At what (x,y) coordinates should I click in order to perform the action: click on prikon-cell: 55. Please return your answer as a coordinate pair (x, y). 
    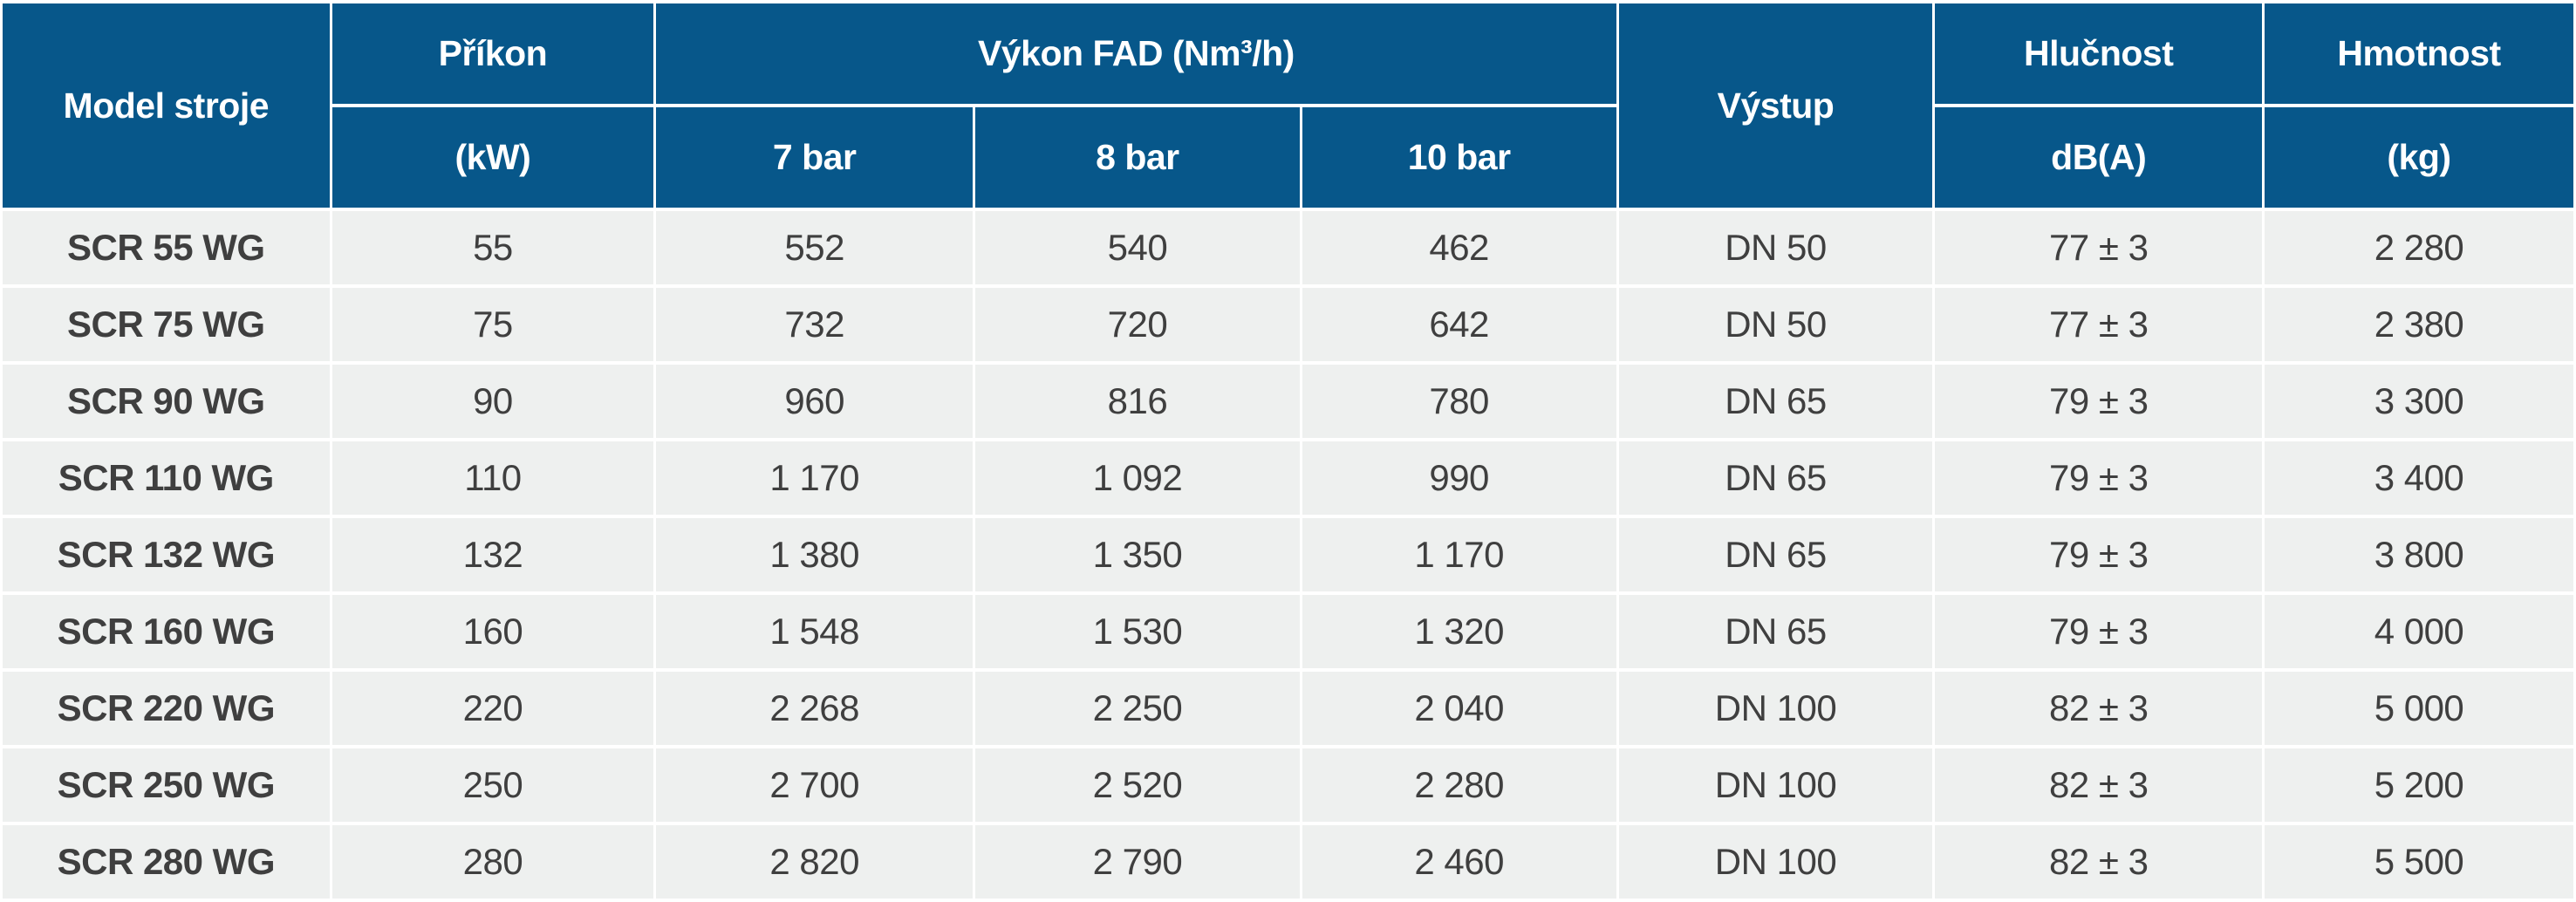
    Looking at the image, I should click on (493, 248).